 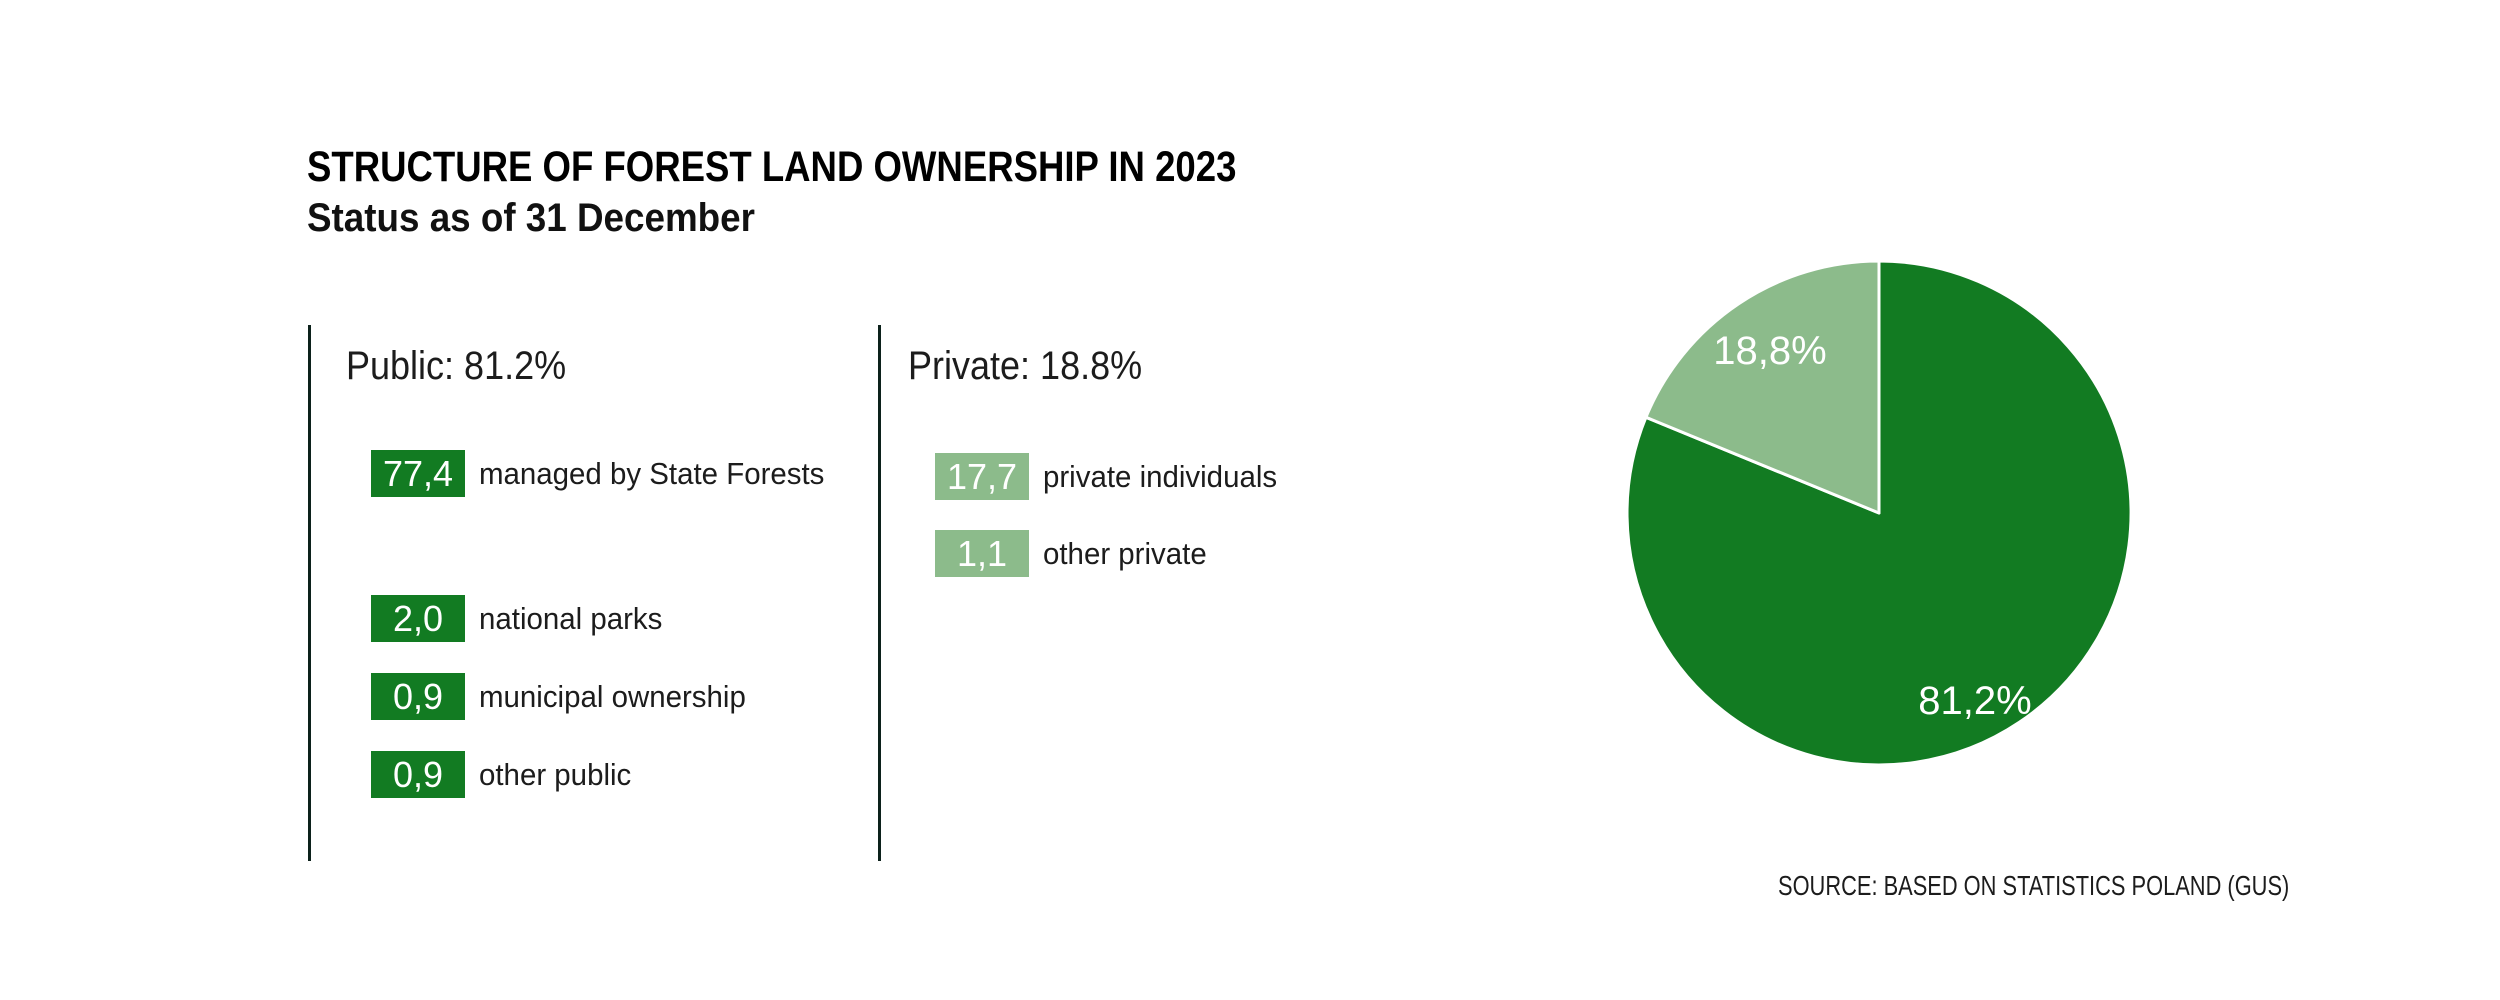 I want to click on pie-chart-container: 18,8% 81,2%, so click(x=1880, y=514).